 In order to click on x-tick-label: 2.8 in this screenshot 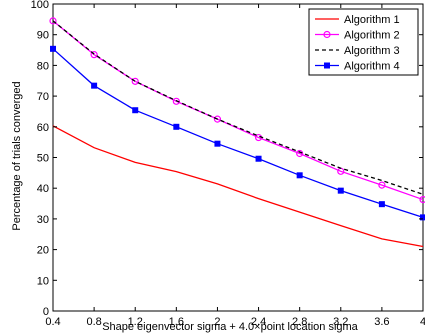, I will do `click(299, 322)`.